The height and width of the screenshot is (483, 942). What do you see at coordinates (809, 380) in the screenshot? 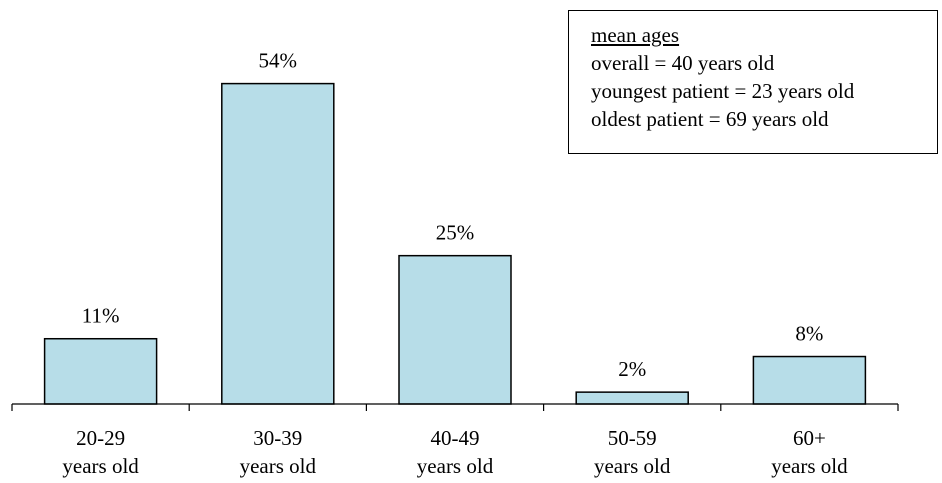
I see `bar-60+` at bounding box center [809, 380].